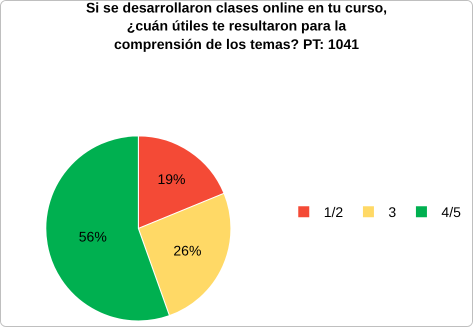  What do you see at coordinates (237, 26) in the screenshot?
I see `chart-title: Si se desarrollaron clases online en tu curso, ¿cuán útiles te resultaron para la comprensión de los temas? PT: 1041` at bounding box center [237, 26].